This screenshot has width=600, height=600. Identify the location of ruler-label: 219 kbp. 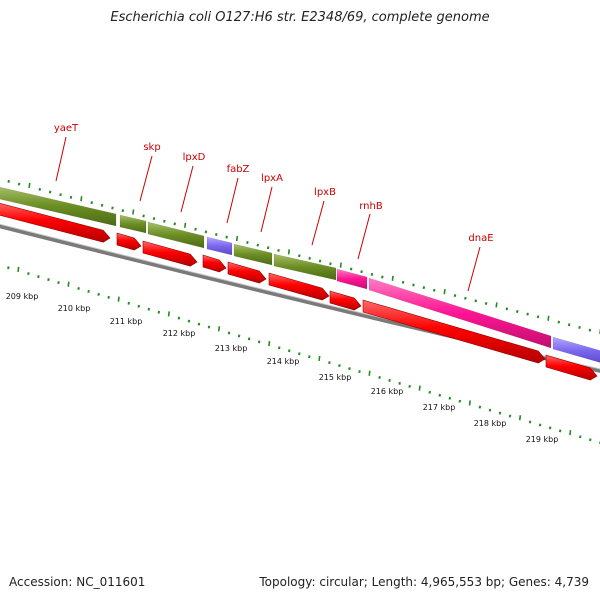
(542, 439).